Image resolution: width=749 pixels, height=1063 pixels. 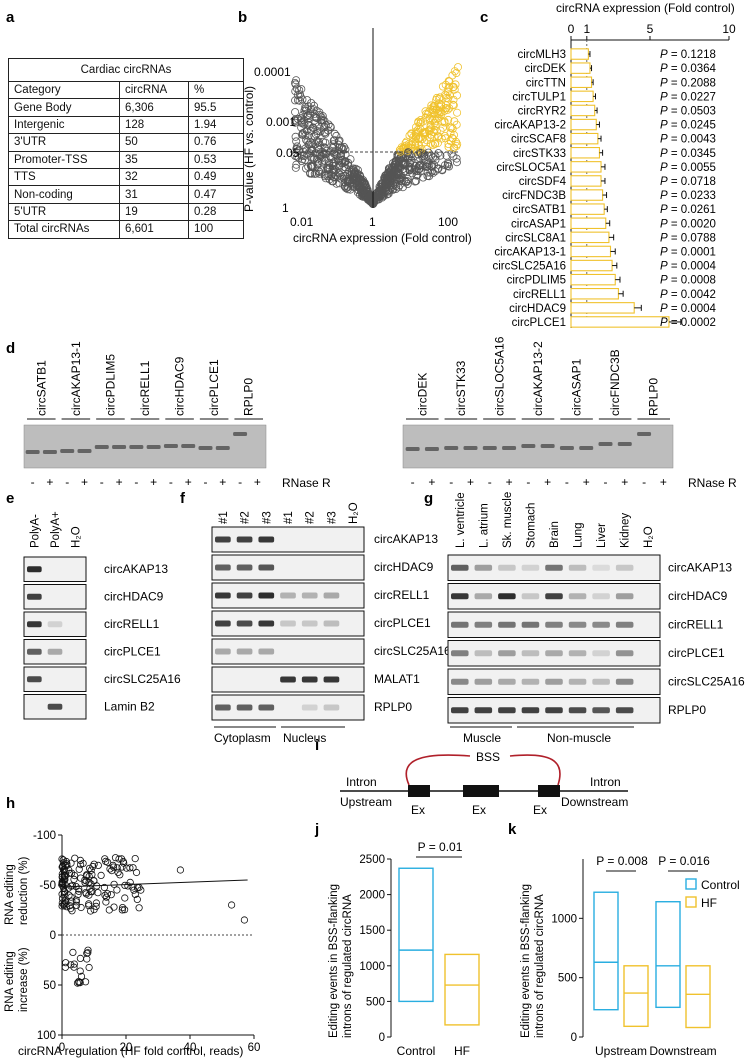 What do you see at coordinates (10, 498) in the screenshot?
I see `panel-label-e: e` at bounding box center [10, 498].